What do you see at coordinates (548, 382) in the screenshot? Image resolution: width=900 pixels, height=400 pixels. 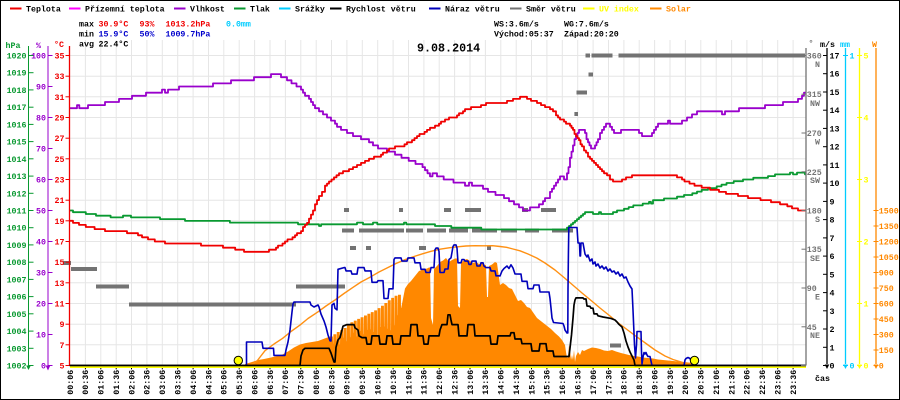 I see `svg-text: 15:36` at bounding box center [548, 382].